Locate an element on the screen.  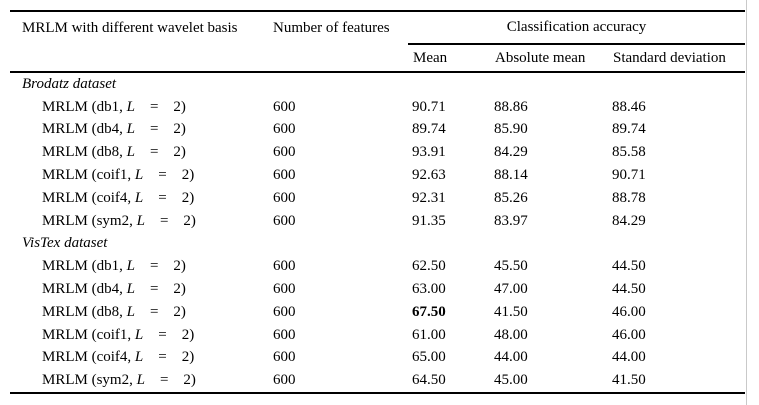
absolute-mean-value: 45.50 is located at coordinates (511, 266).